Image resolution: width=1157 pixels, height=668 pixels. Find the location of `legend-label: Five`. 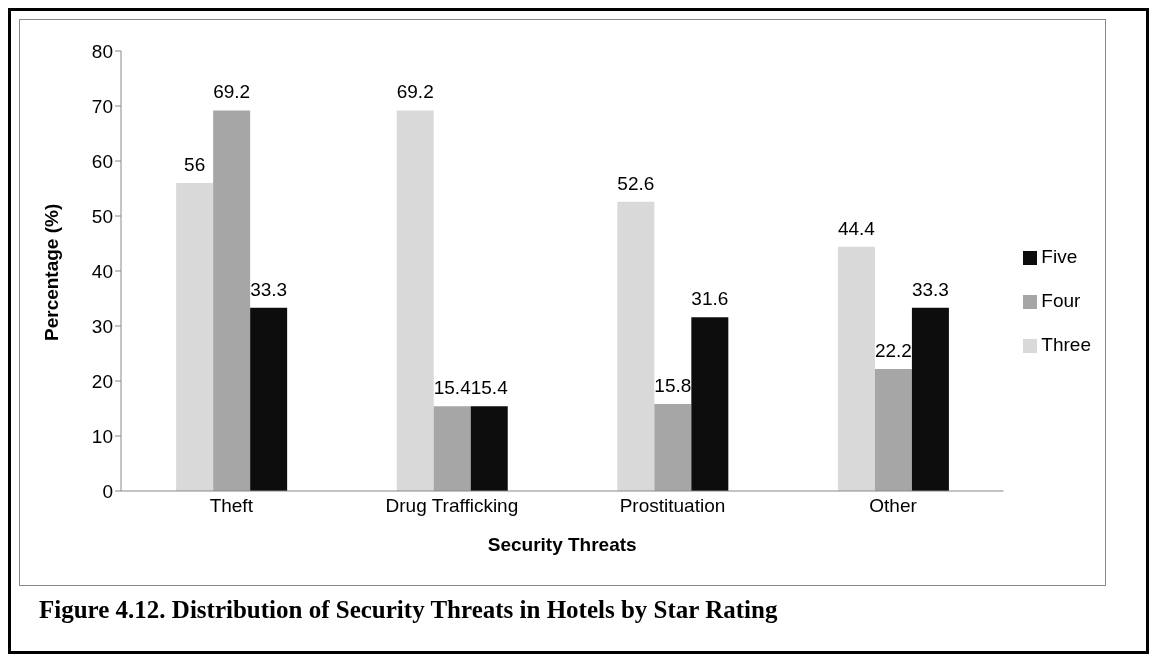

legend-label: Five is located at coordinates (1059, 256).